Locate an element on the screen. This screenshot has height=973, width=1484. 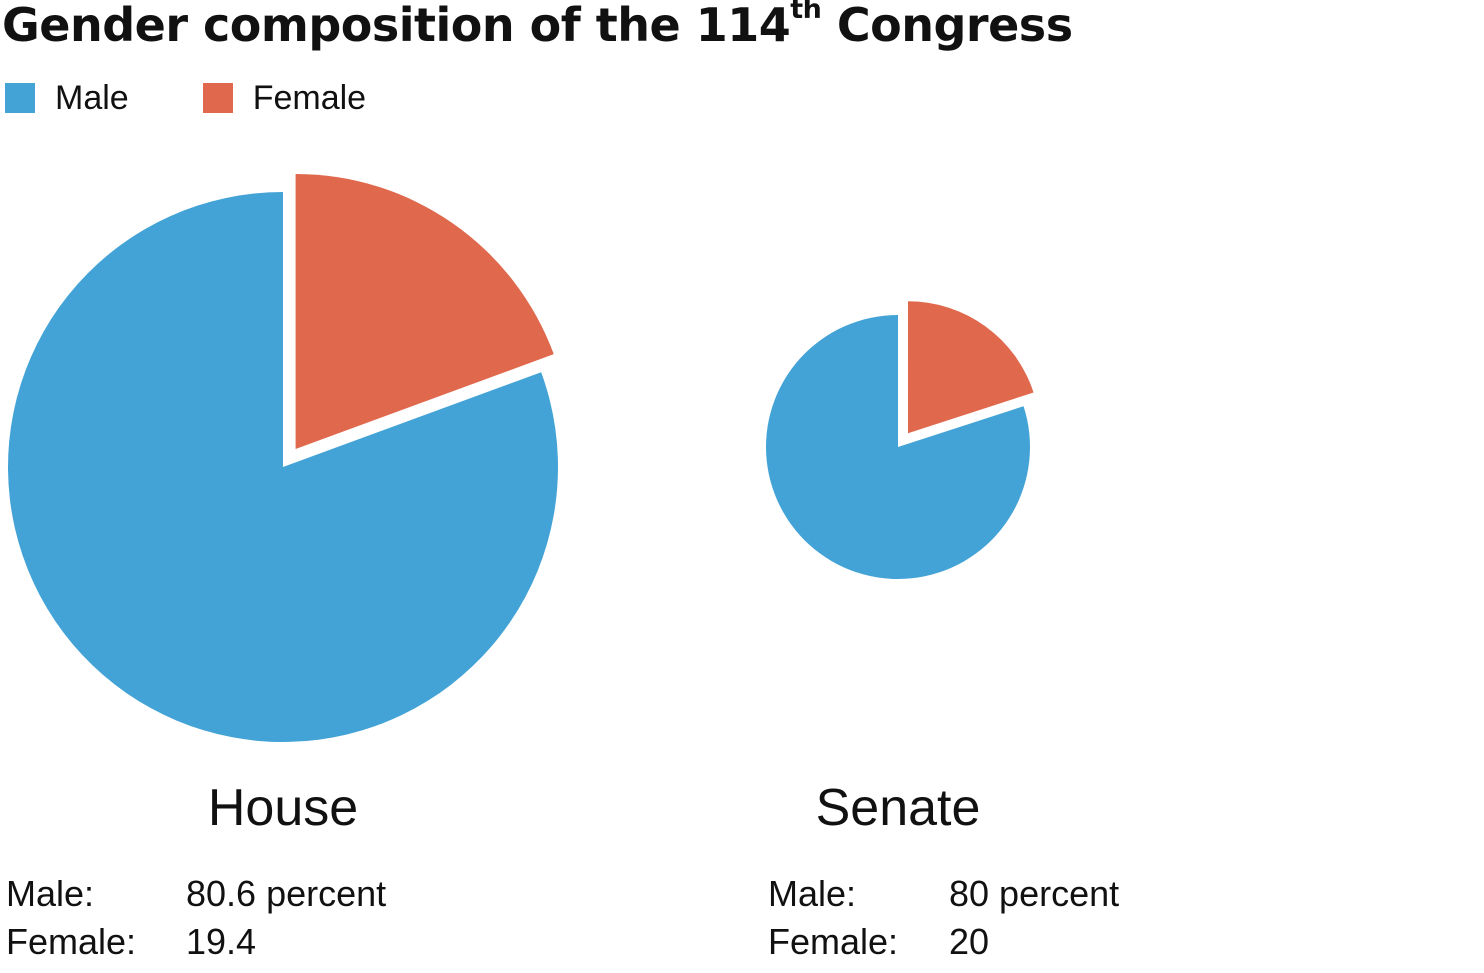
house-male-value: 80.6 percent is located at coordinates (286, 893).